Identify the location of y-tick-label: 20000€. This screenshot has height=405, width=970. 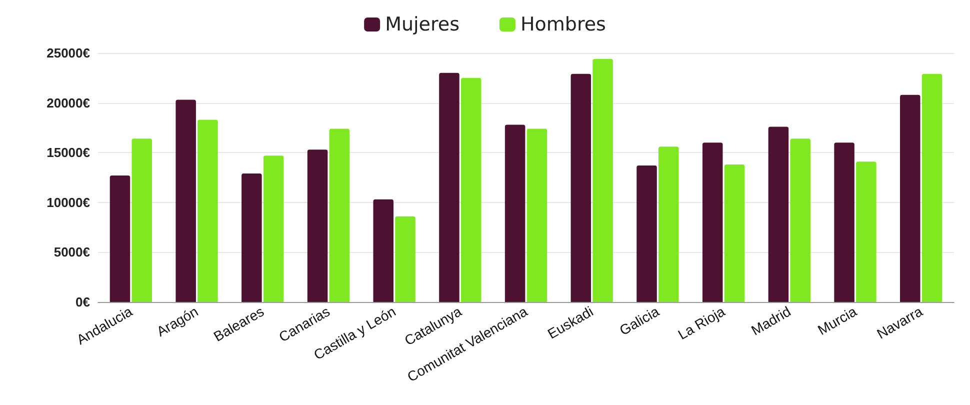
(68, 102).